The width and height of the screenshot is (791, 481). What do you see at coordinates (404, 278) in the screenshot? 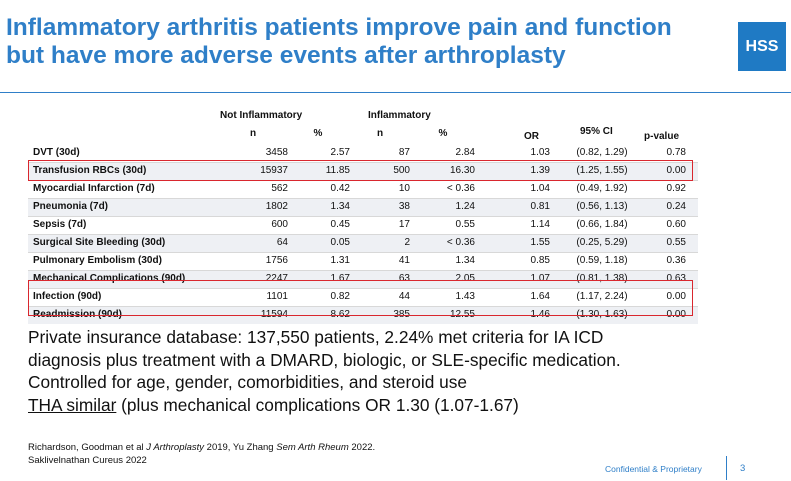
I see `cell-n-inflammatory: 63` at bounding box center [404, 278].